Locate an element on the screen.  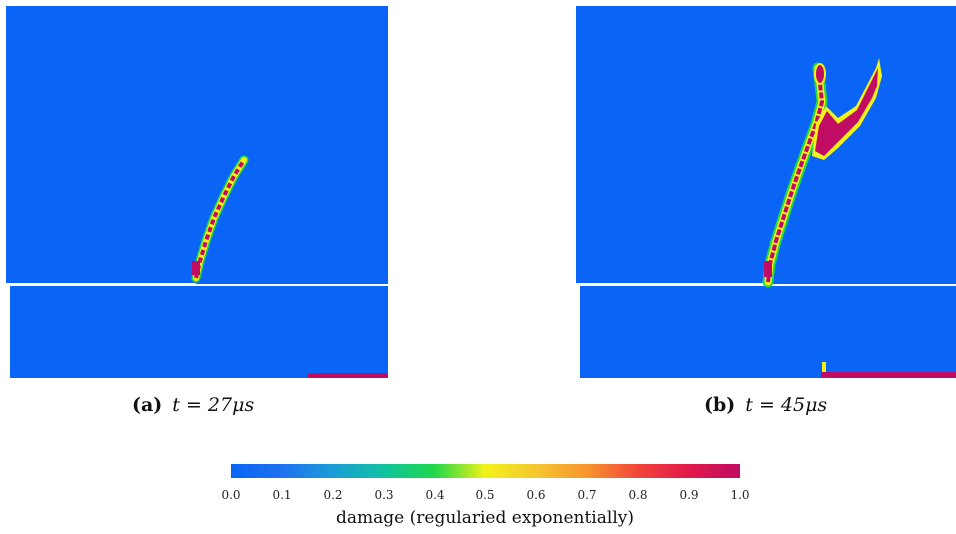
colorbar-tick: 0.7 is located at coordinates (587, 495).